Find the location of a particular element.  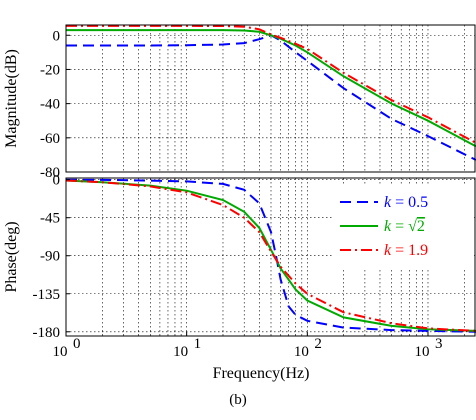

legend-entry-label: k = √2 is located at coordinates (404, 226).